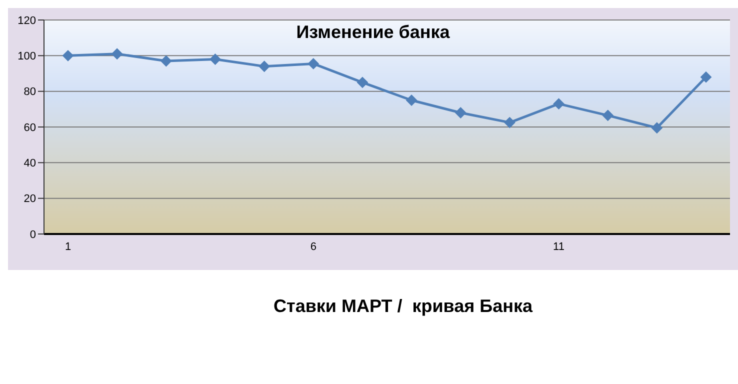 The width and height of the screenshot is (738, 384). Describe the element at coordinates (33, 234) in the screenshot. I see `y-tick-label: 0` at that location.